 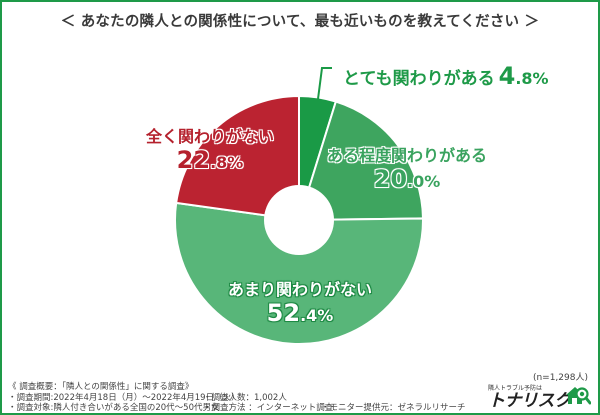 I want to click on label-value: 20.0%, so click(x=407, y=179).